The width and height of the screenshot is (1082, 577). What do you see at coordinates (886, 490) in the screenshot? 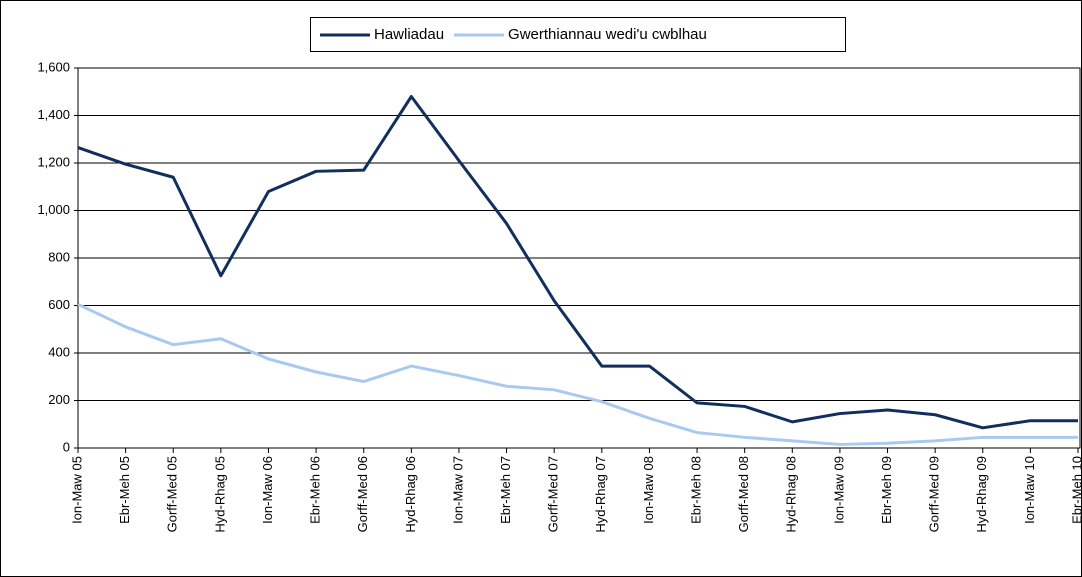
I see `x-tick-label: Ebr-Meh 09` at bounding box center [886, 490].